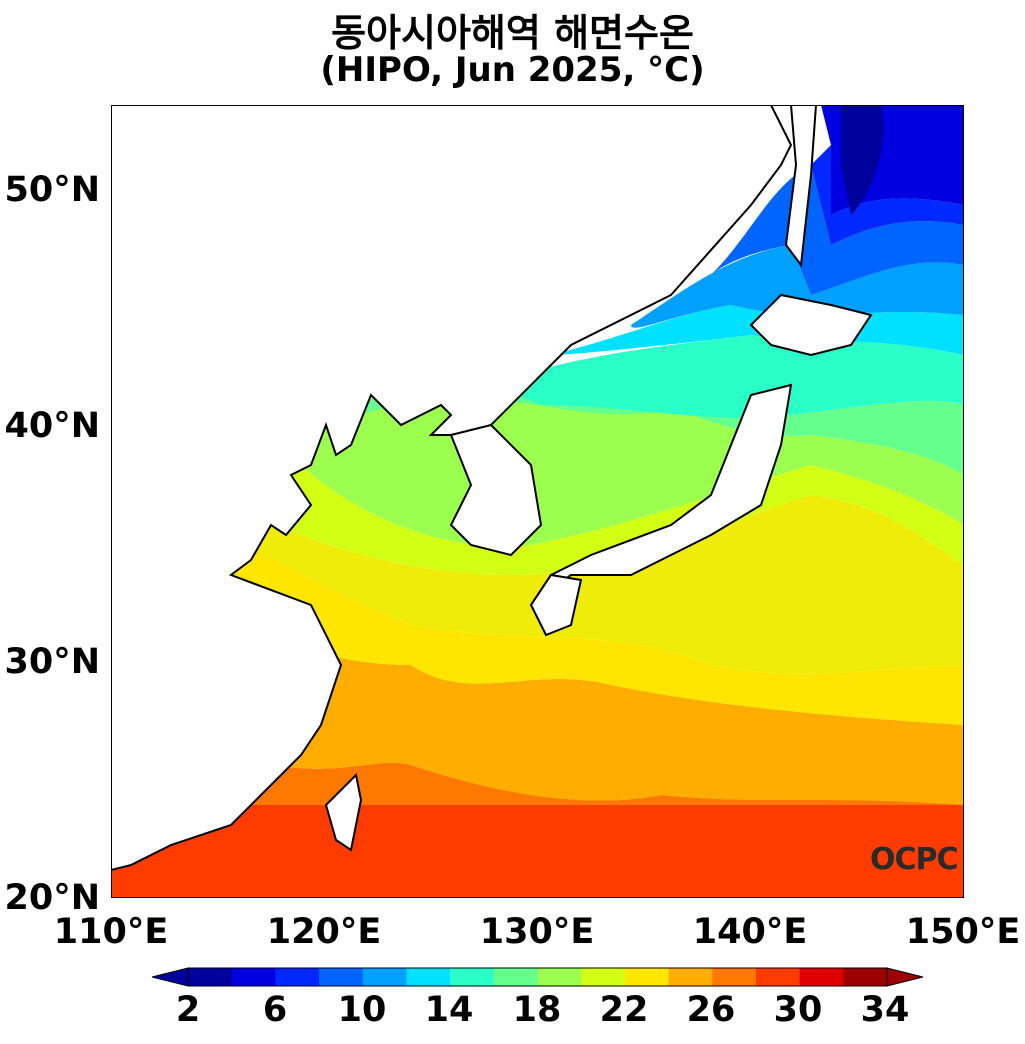 The height and width of the screenshot is (1044, 1025). I want to click on land-taiwan, so click(343, 812).